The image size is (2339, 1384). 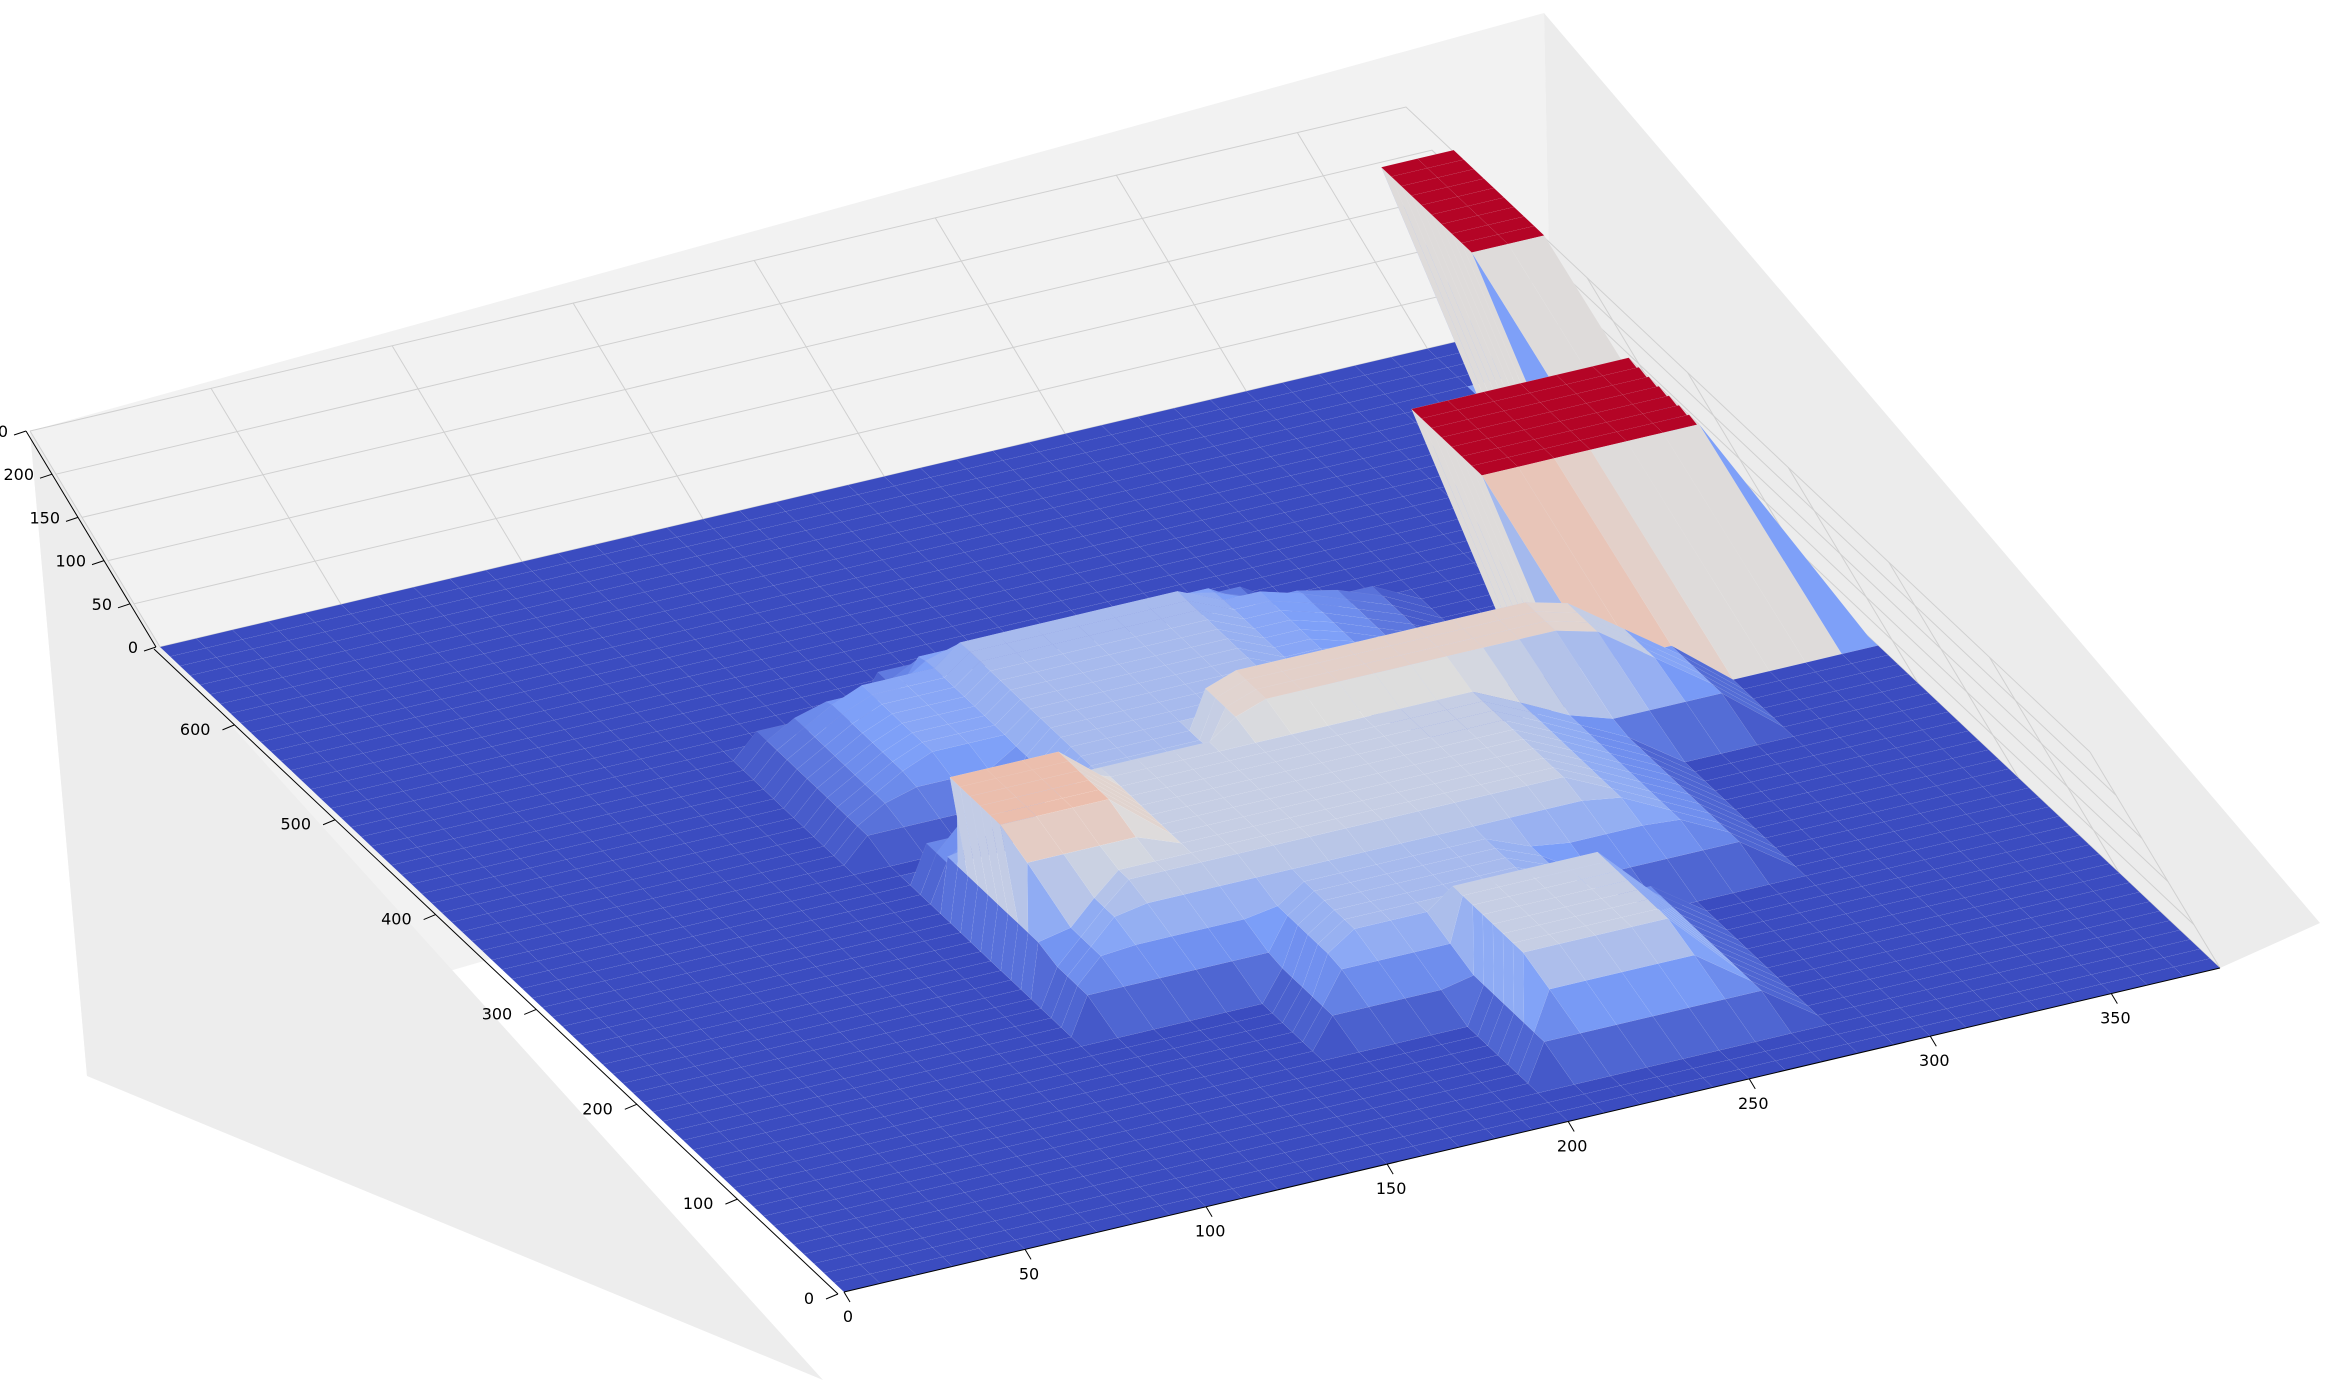 I want to click on y-tick-label: 600, so click(x=195, y=729).